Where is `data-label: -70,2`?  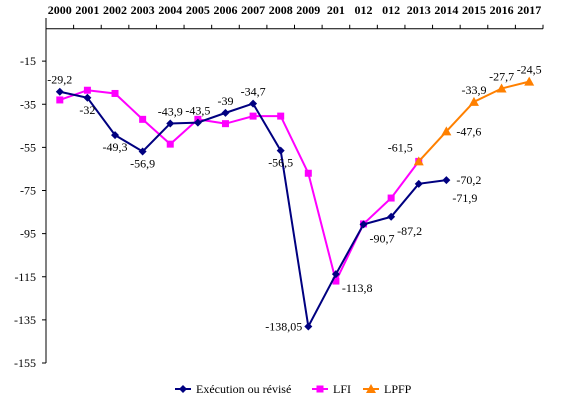 data-label: -70,2 is located at coordinates (468, 180).